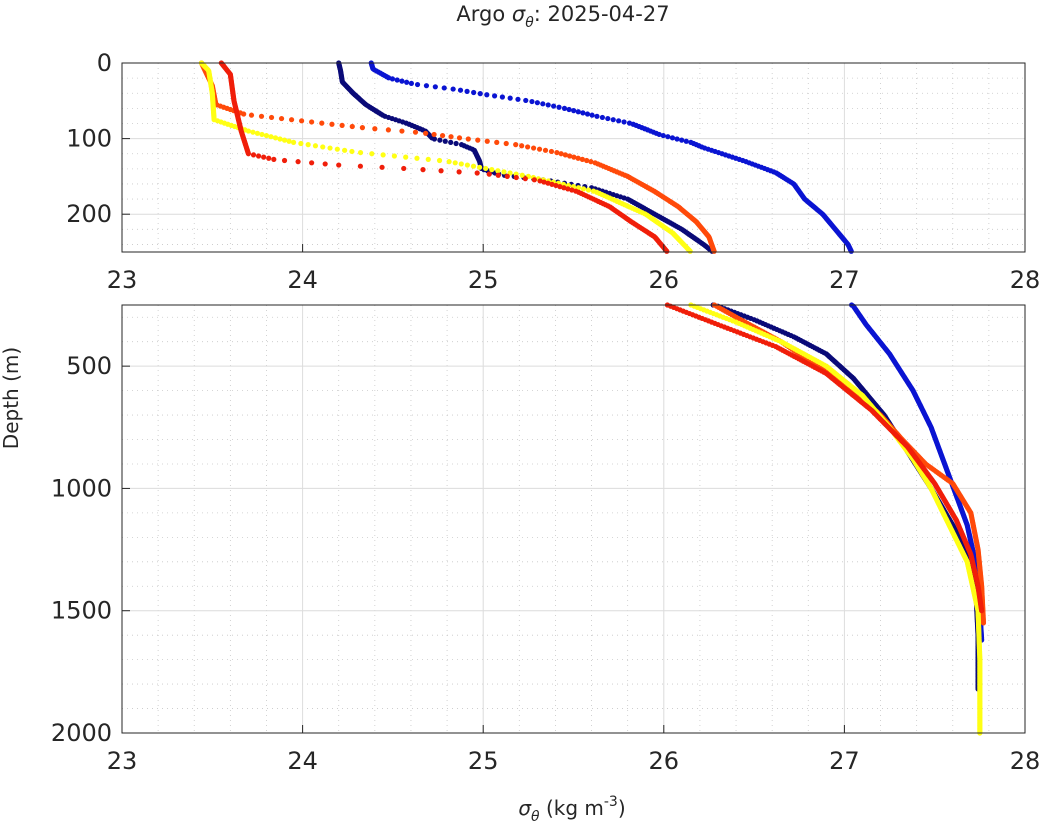  I want to click on y-tick-label: 1500, so click(81, 611).